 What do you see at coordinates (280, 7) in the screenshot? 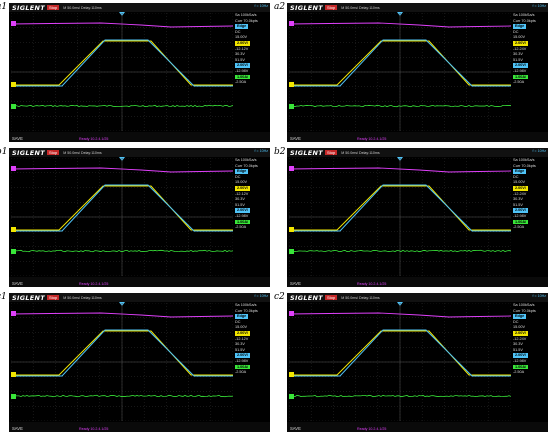
I see `panel-label: a2` at bounding box center [280, 7].